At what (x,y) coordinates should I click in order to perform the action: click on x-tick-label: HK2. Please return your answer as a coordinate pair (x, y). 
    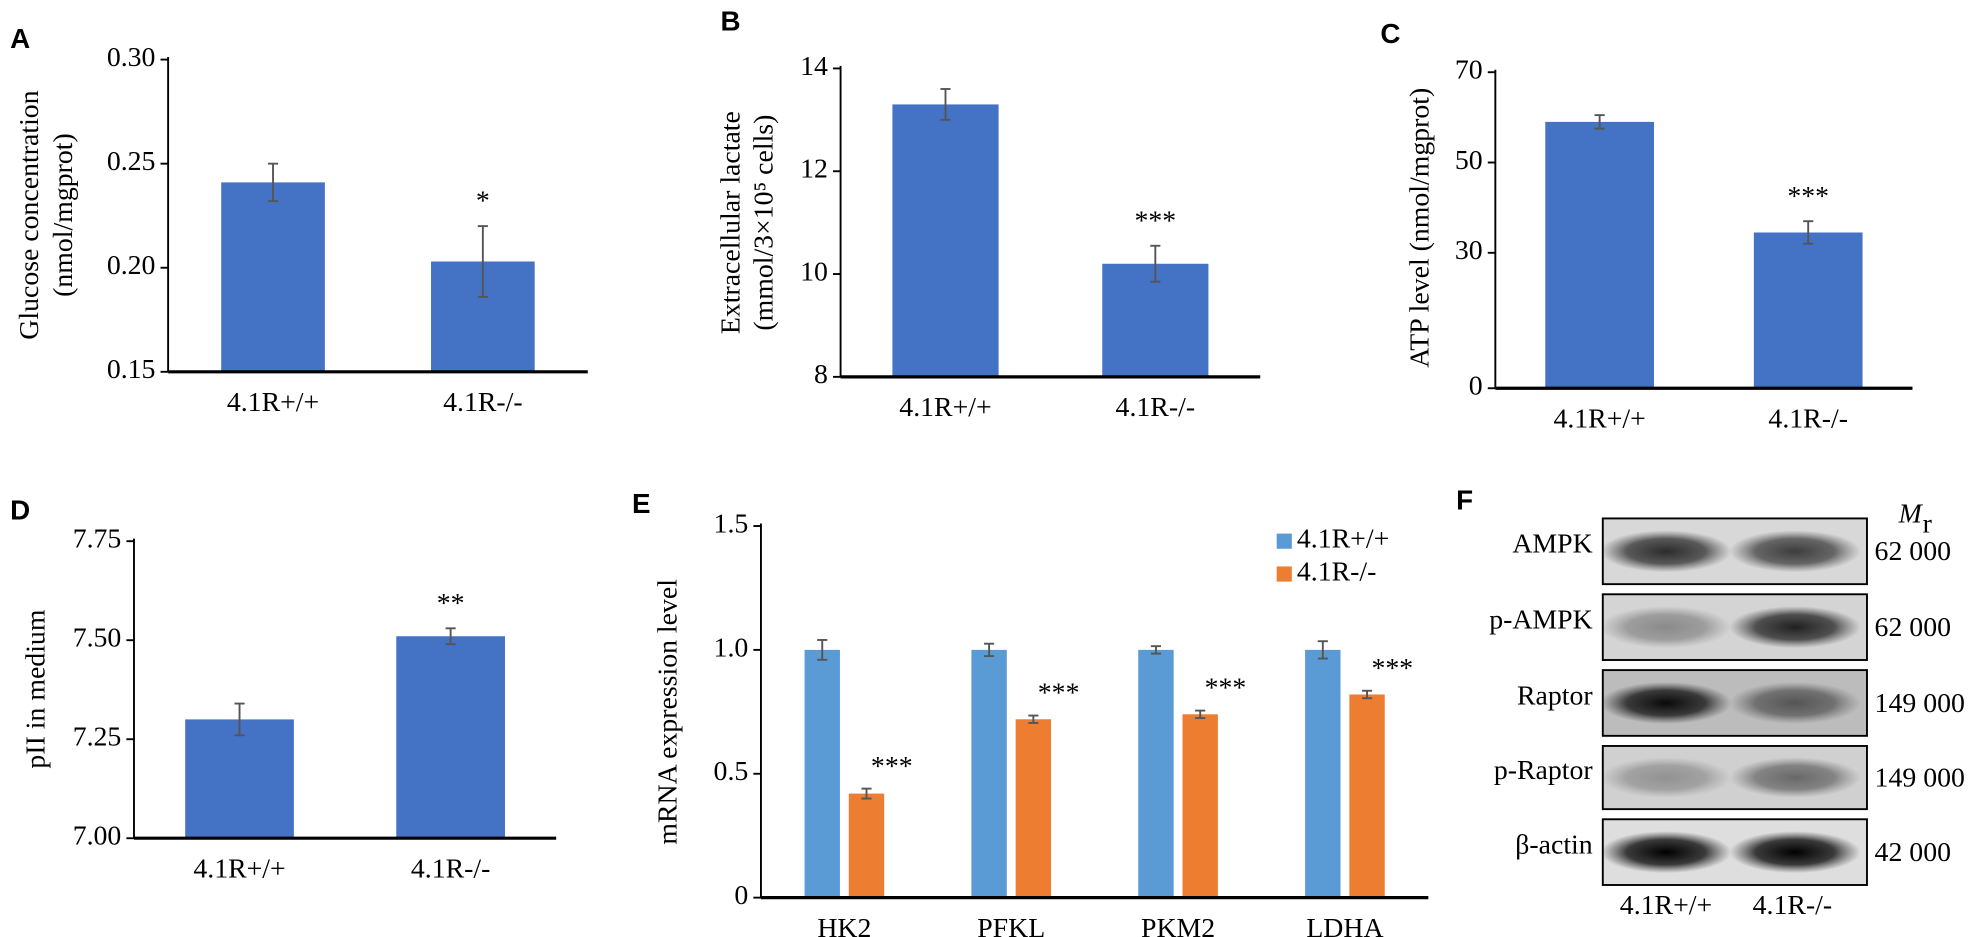
    Looking at the image, I should click on (844, 925).